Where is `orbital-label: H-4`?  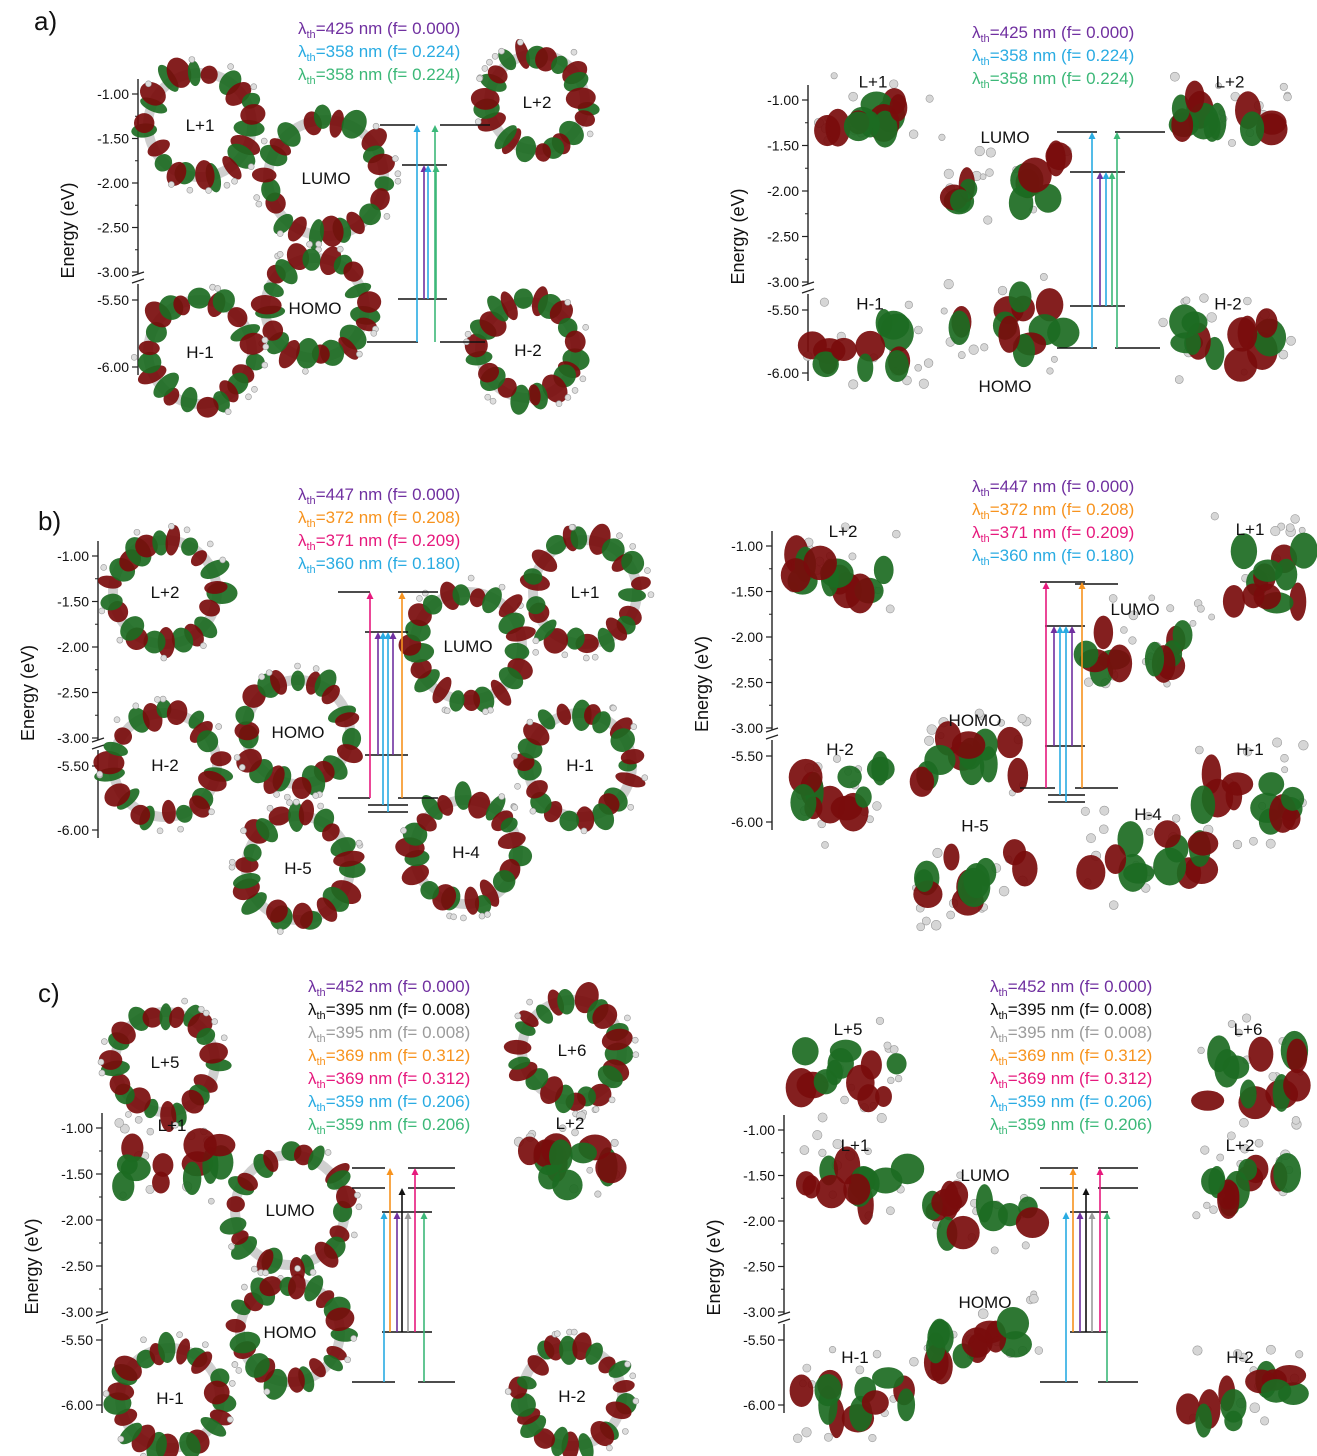
orbital-label: H-4 is located at coordinates (465, 852).